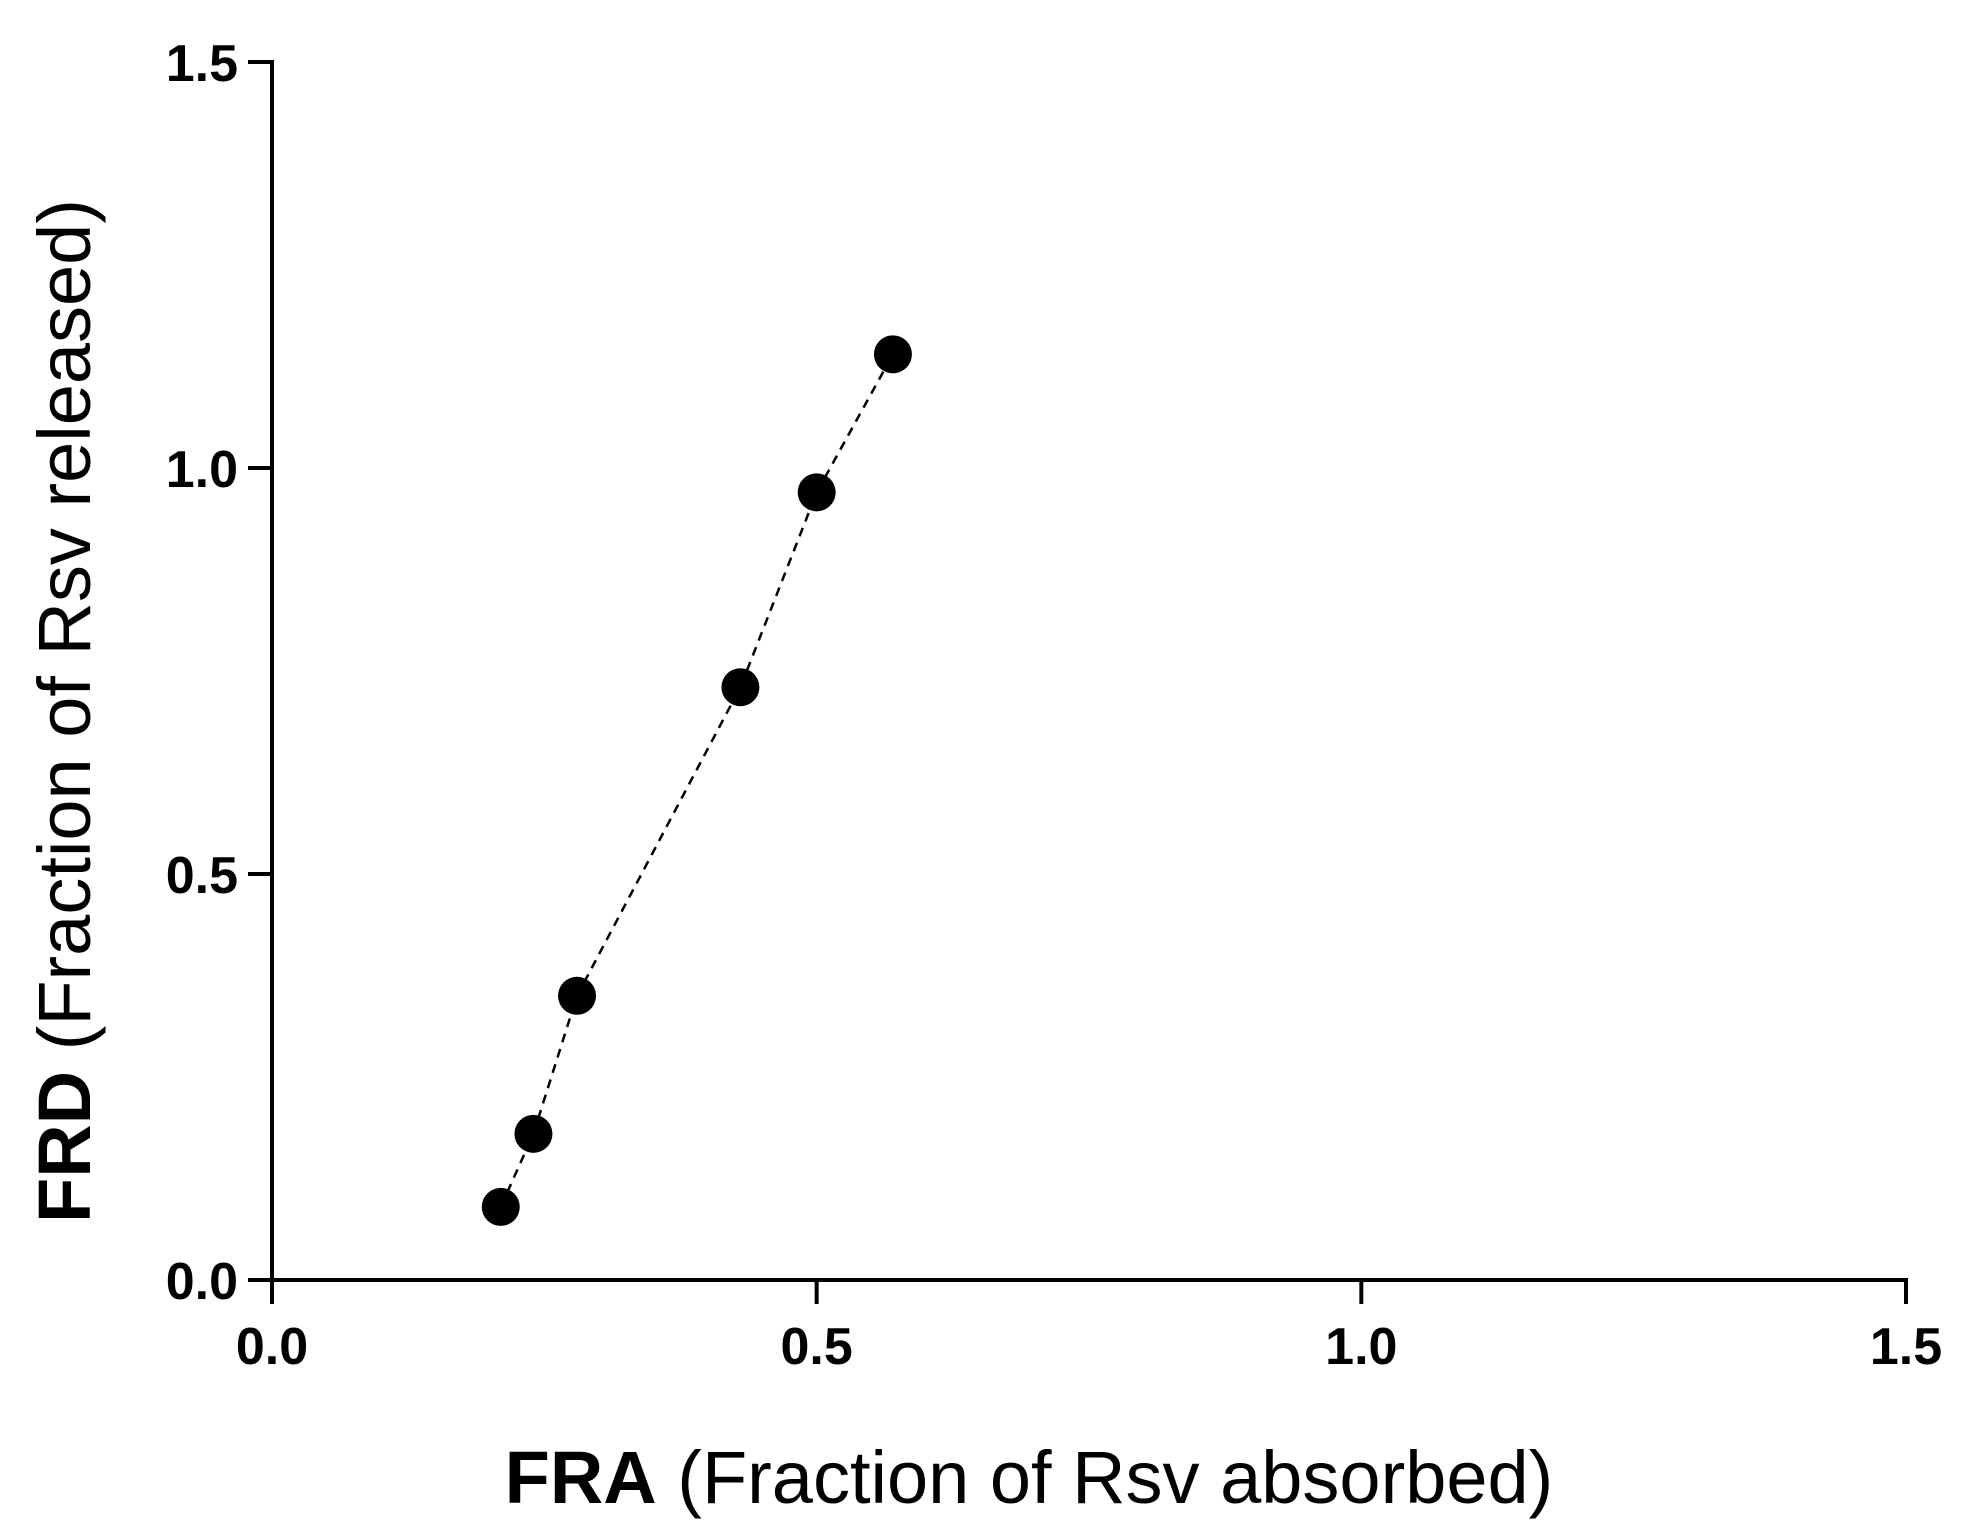 The image size is (1968, 1528). What do you see at coordinates (817, 1347) in the screenshot?
I see `x-tick-label: 0.5` at bounding box center [817, 1347].